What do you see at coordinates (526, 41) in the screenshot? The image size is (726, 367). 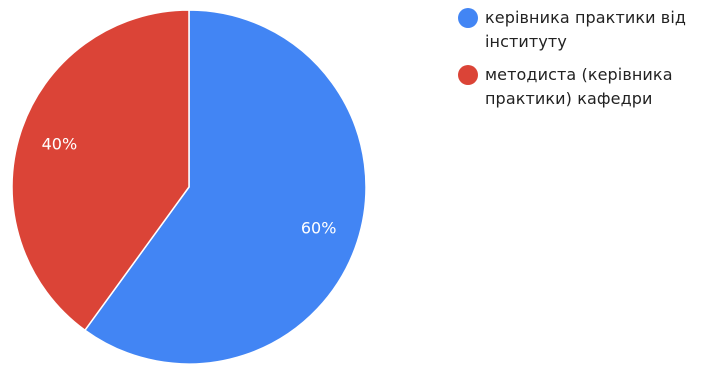 I see `legend-label-line: інституту` at bounding box center [526, 41].